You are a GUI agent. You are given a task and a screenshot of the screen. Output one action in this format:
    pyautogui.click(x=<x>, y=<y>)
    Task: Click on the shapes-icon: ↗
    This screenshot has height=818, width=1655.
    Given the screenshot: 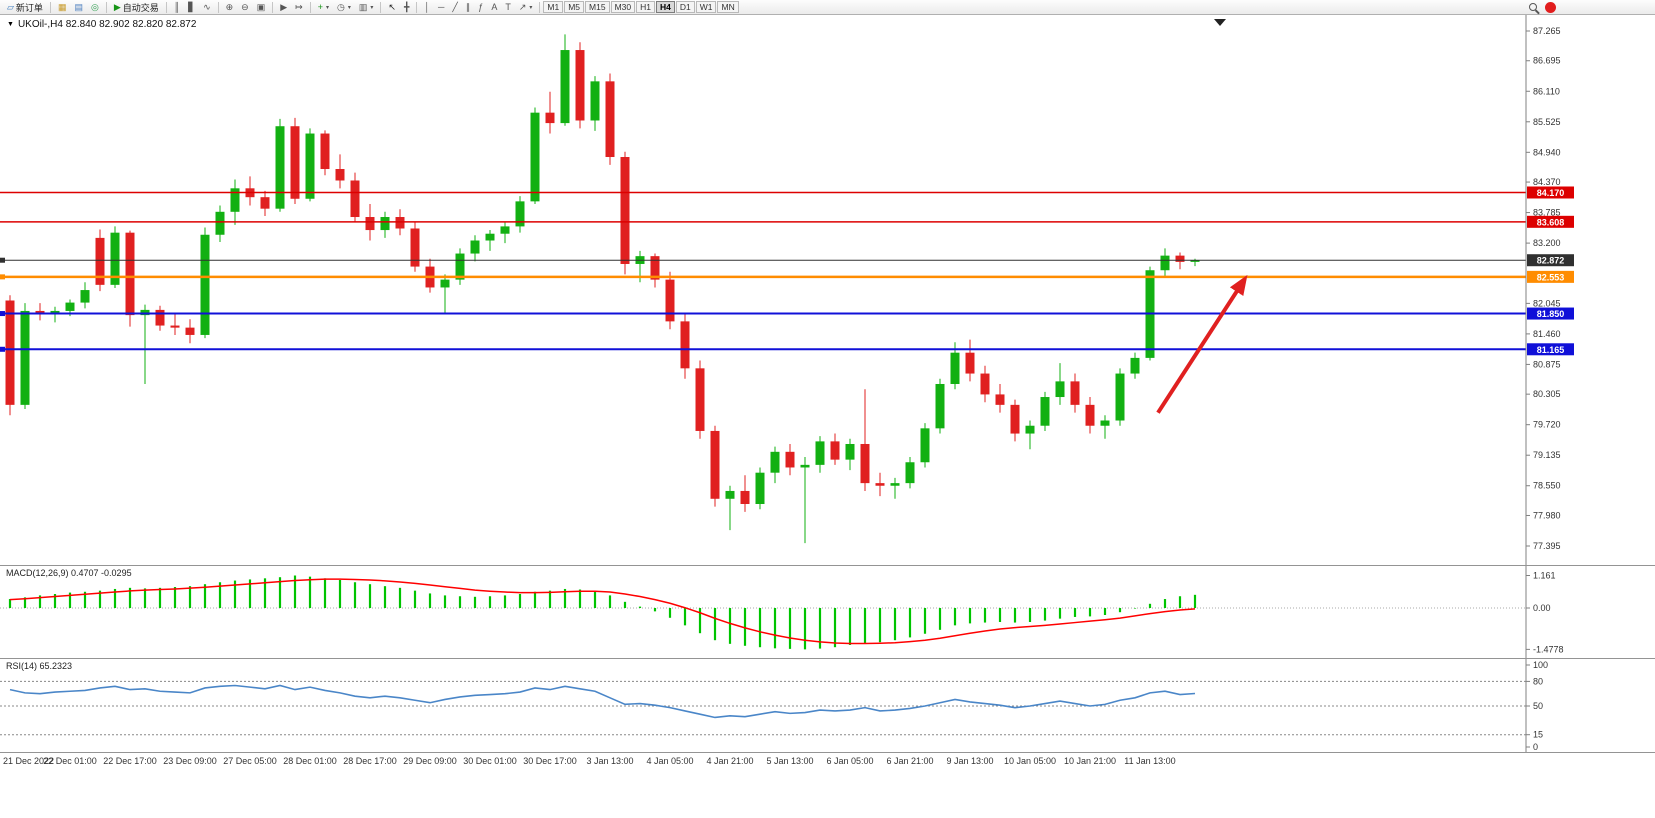 What is the action you would take?
    pyautogui.click(x=522, y=7)
    